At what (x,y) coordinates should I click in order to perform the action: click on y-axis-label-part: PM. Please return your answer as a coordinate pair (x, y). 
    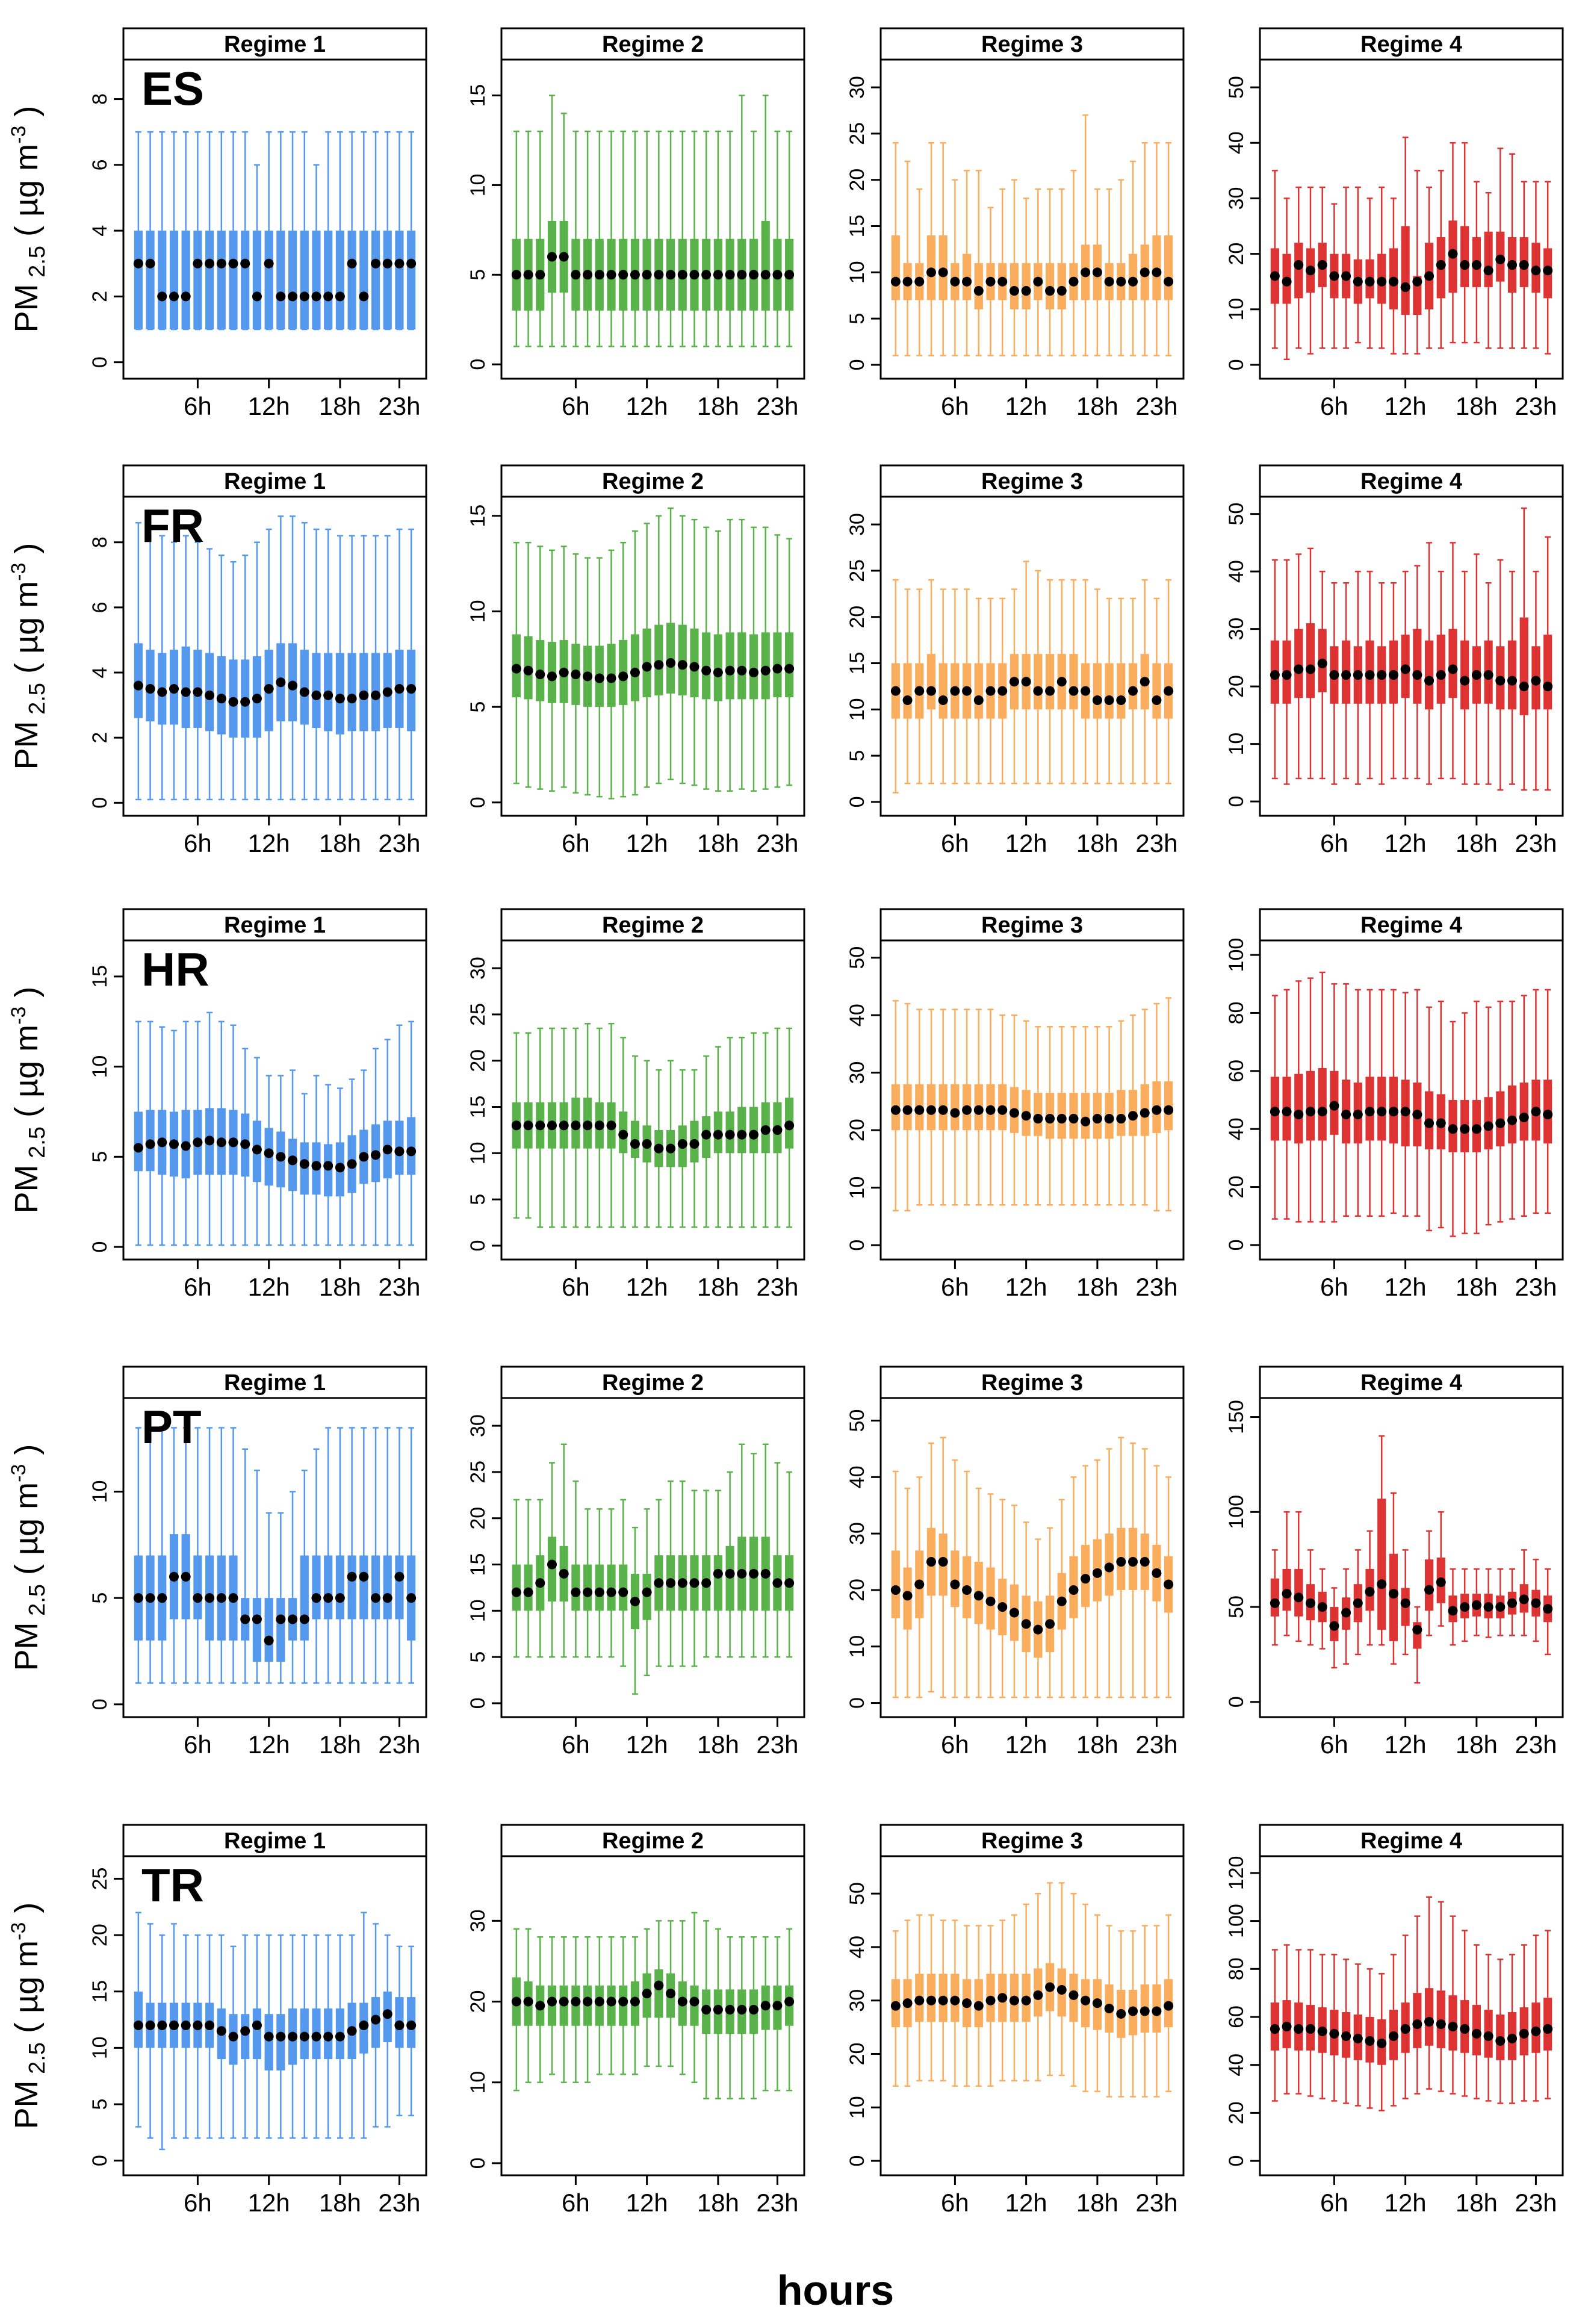
    Looking at the image, I should click on (26, 745).